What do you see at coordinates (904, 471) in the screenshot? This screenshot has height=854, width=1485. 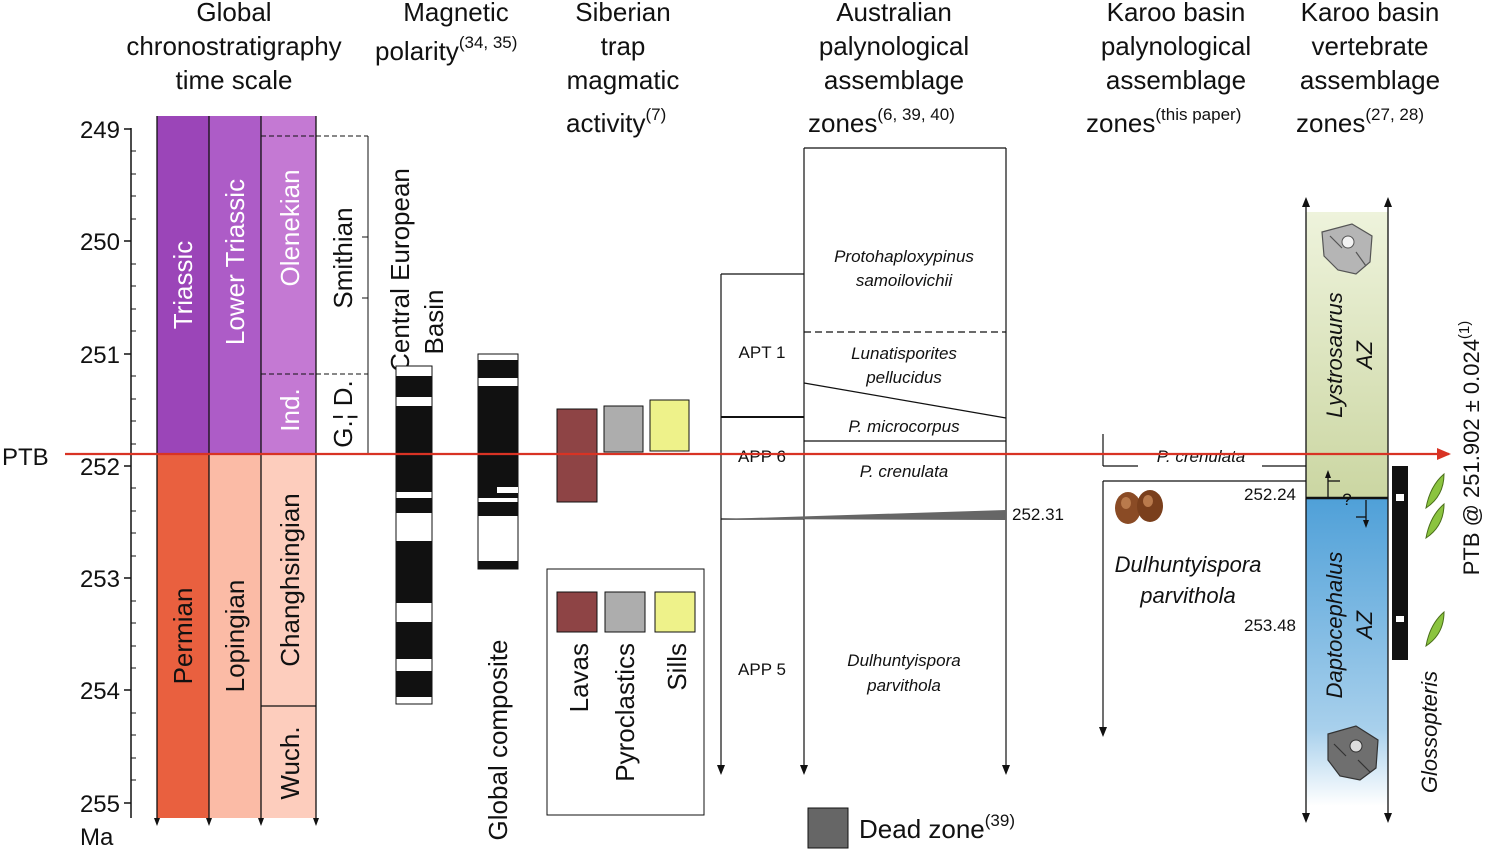 I see `zone-pcrenulata: P. crenulata` at bounding box center [904, 471].